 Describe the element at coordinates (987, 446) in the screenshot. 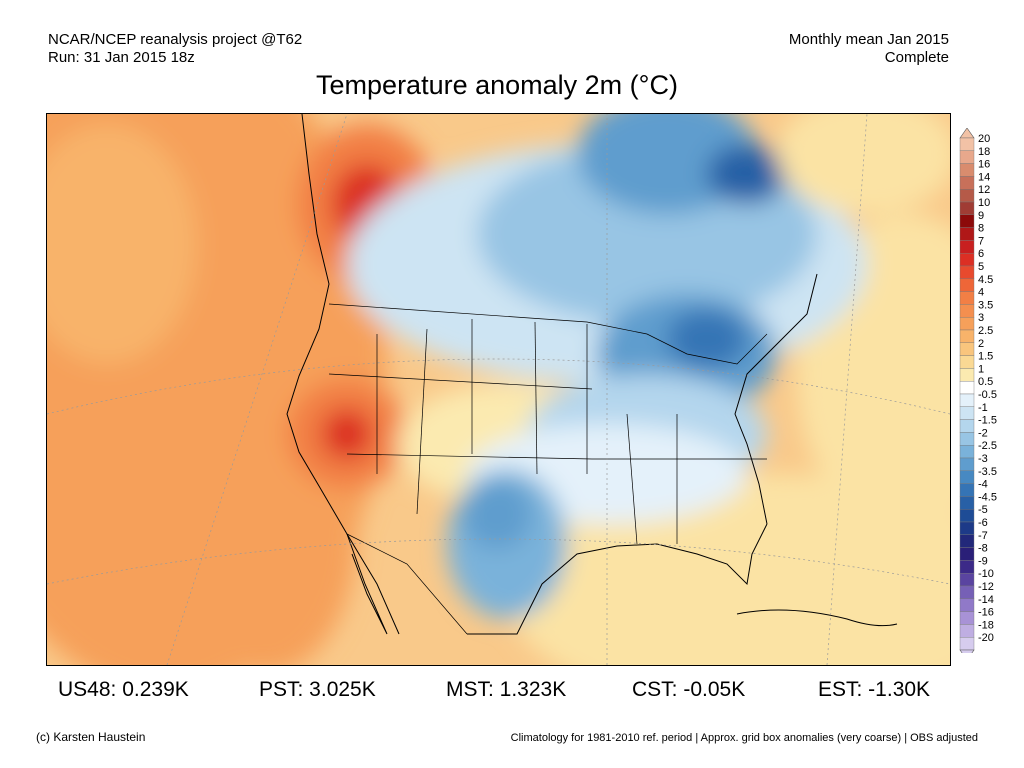

I see `scale-label: -2.5` at that location.